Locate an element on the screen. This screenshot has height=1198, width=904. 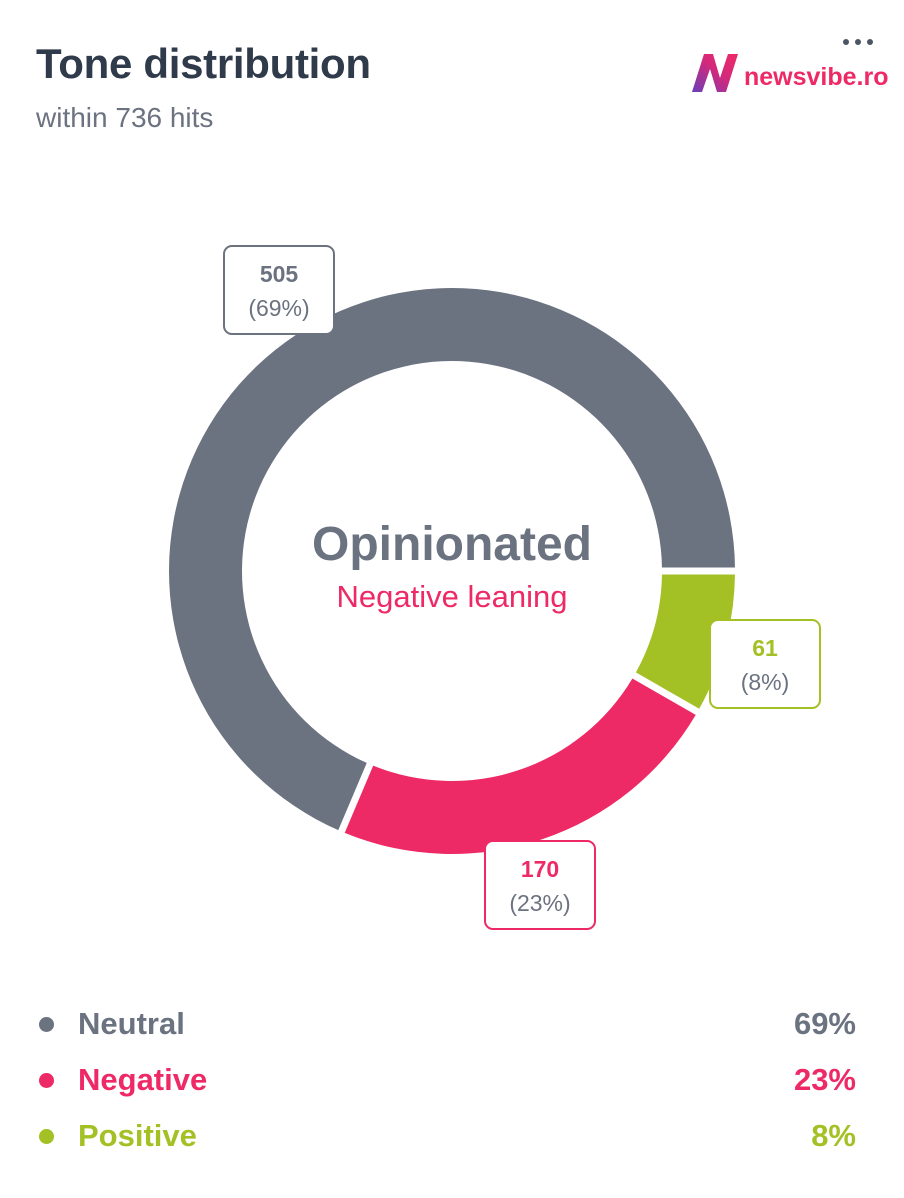
legend-value: 69% is located at coordinates (824, 1023).